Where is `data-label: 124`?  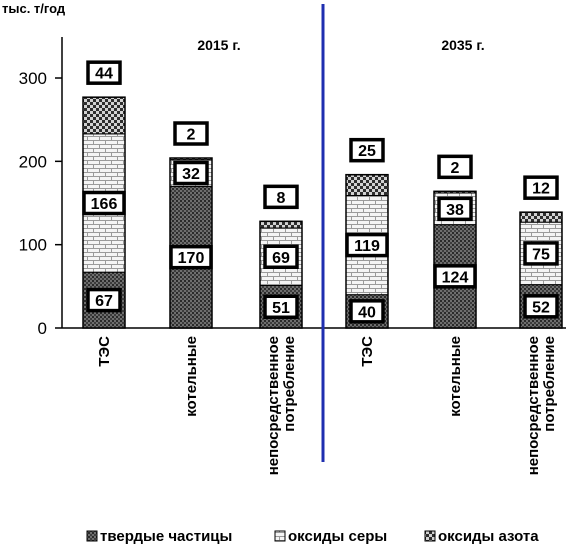 data-label: 124 is located at coordinates (455, 277).